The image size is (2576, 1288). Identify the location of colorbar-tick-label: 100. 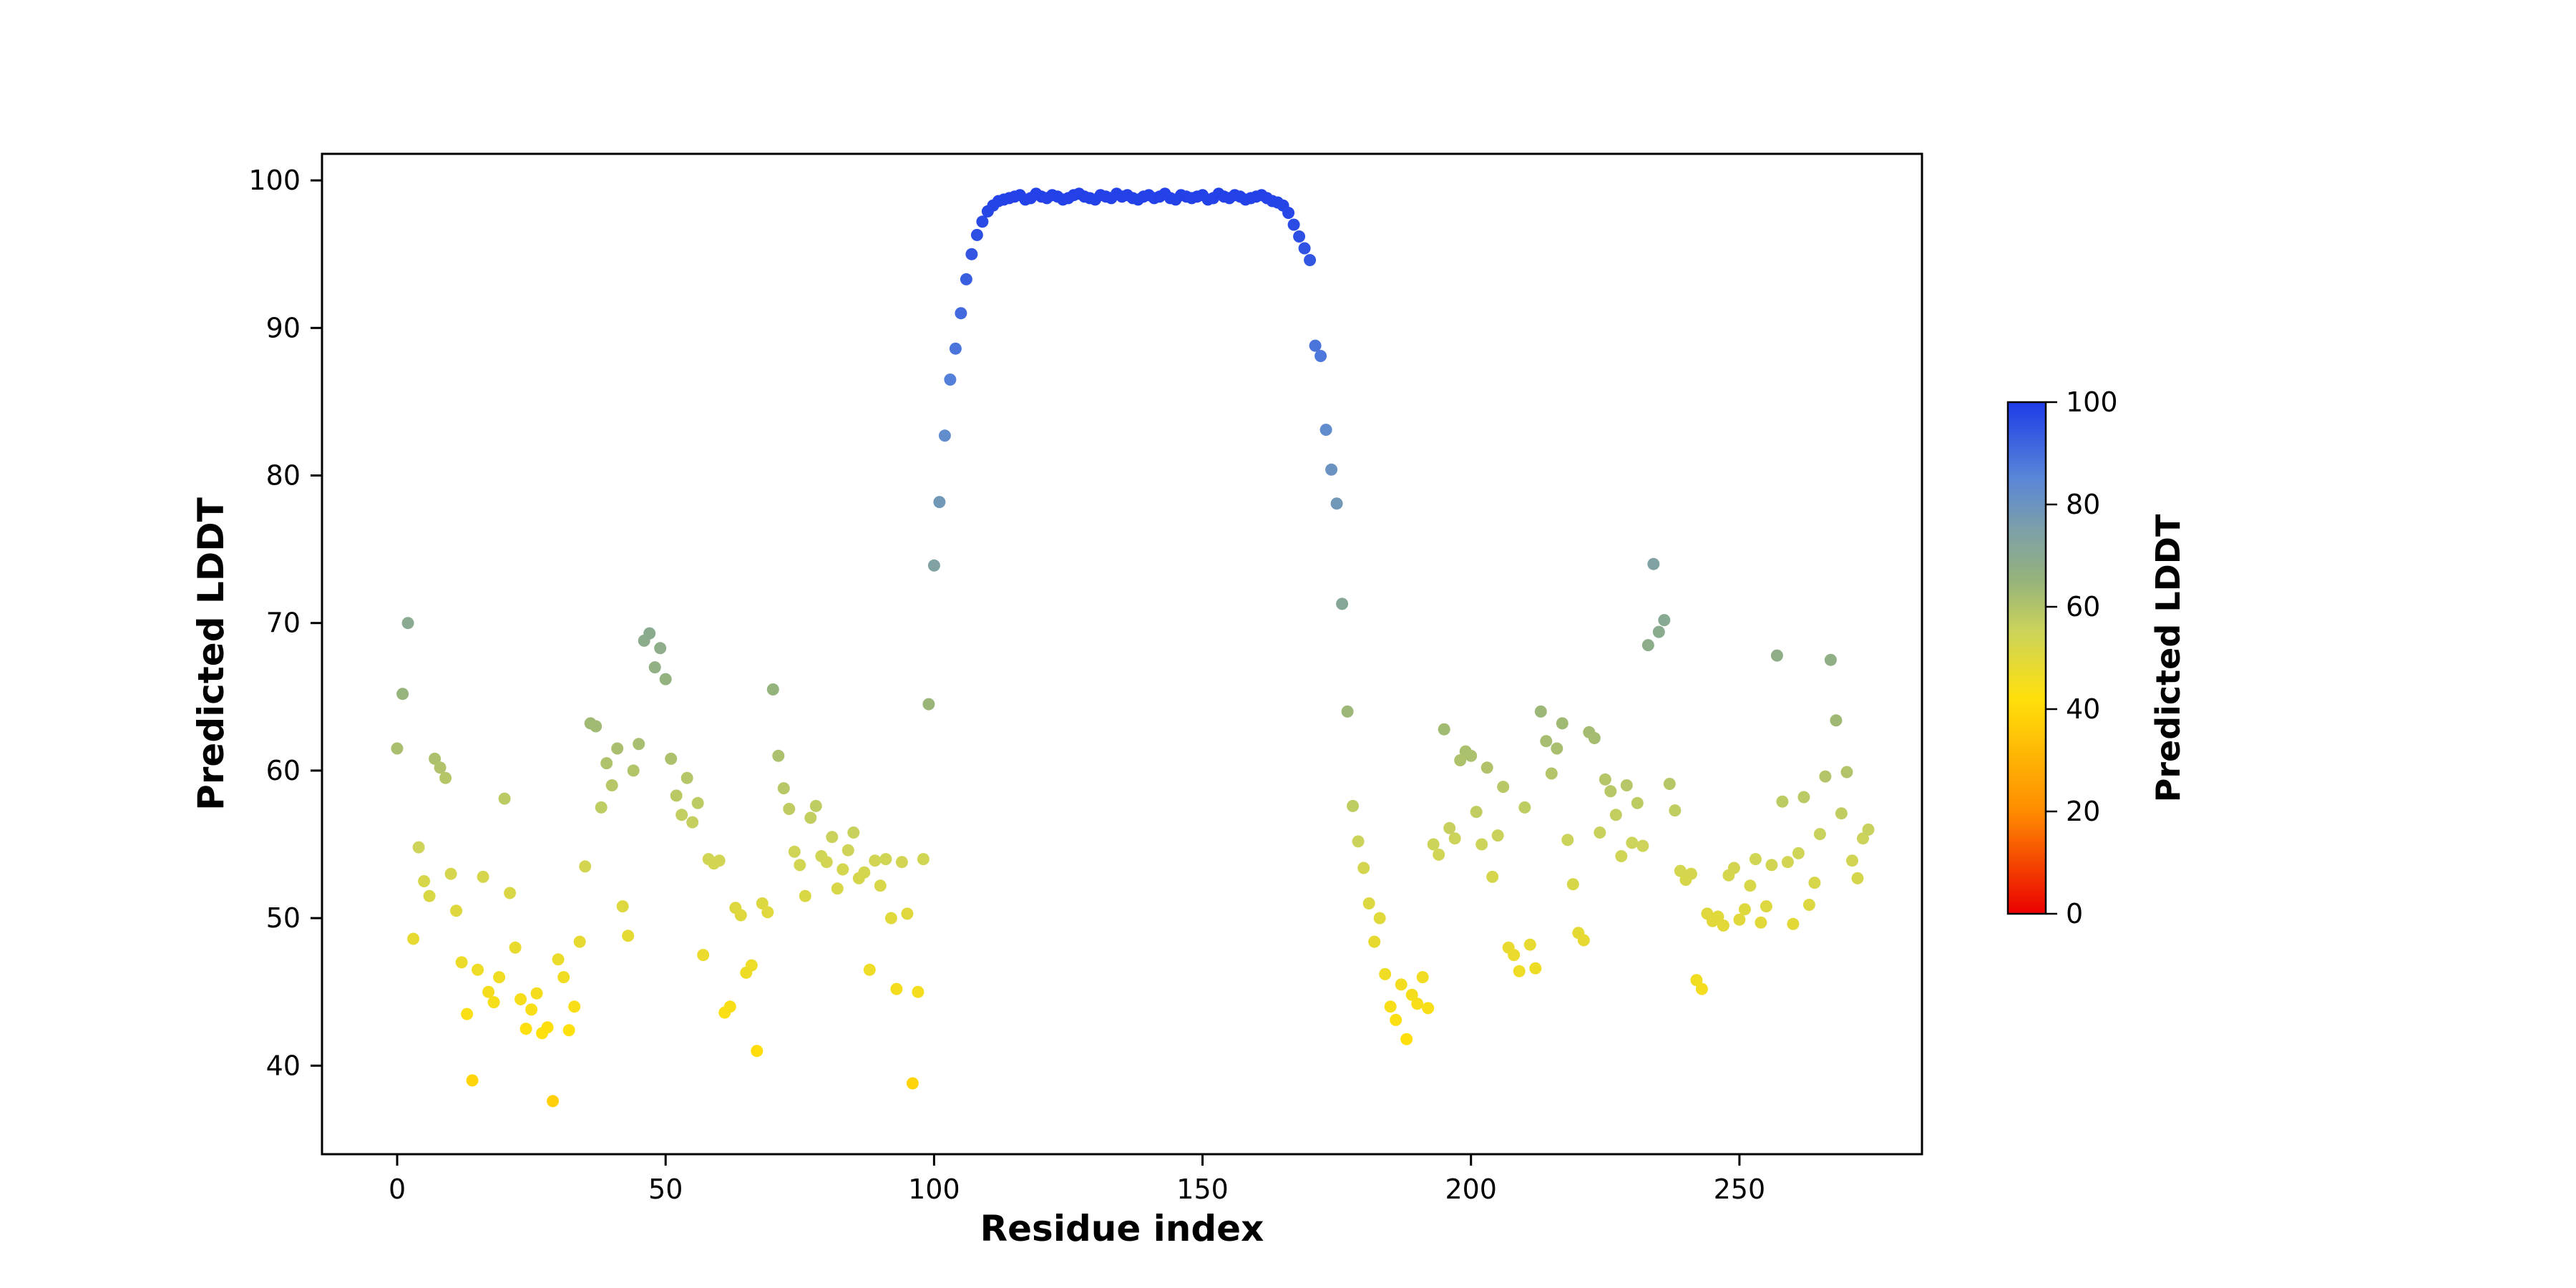
(2092, 402).